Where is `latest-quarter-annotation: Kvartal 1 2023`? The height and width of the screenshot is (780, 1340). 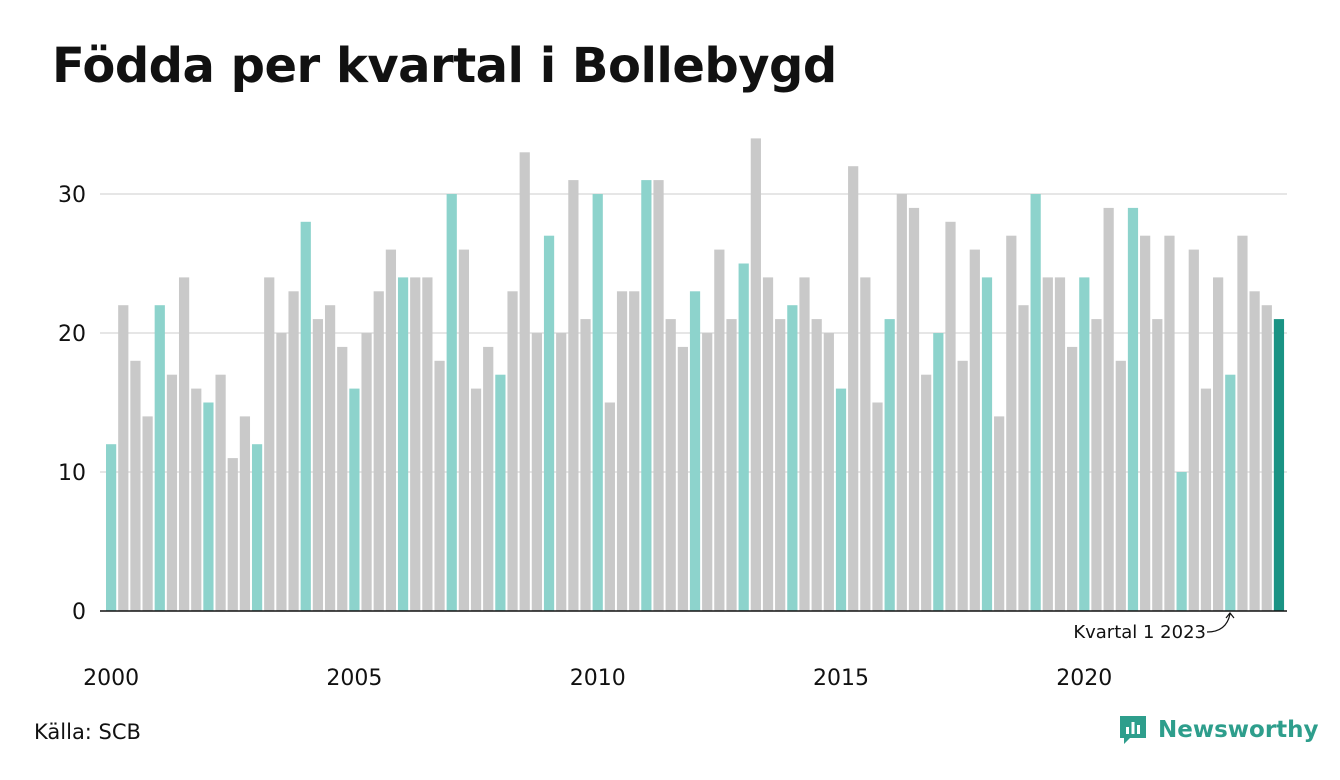 latest-quarter-annotation: Kvartal 1 2023 is located at coordinates (1154, 627).